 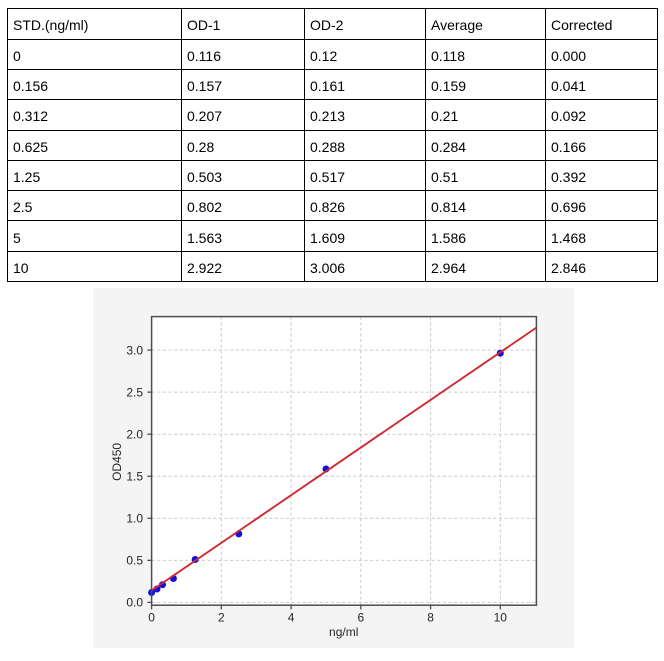 I want to click on svg-text: OD450, so click(x=117, y=462).